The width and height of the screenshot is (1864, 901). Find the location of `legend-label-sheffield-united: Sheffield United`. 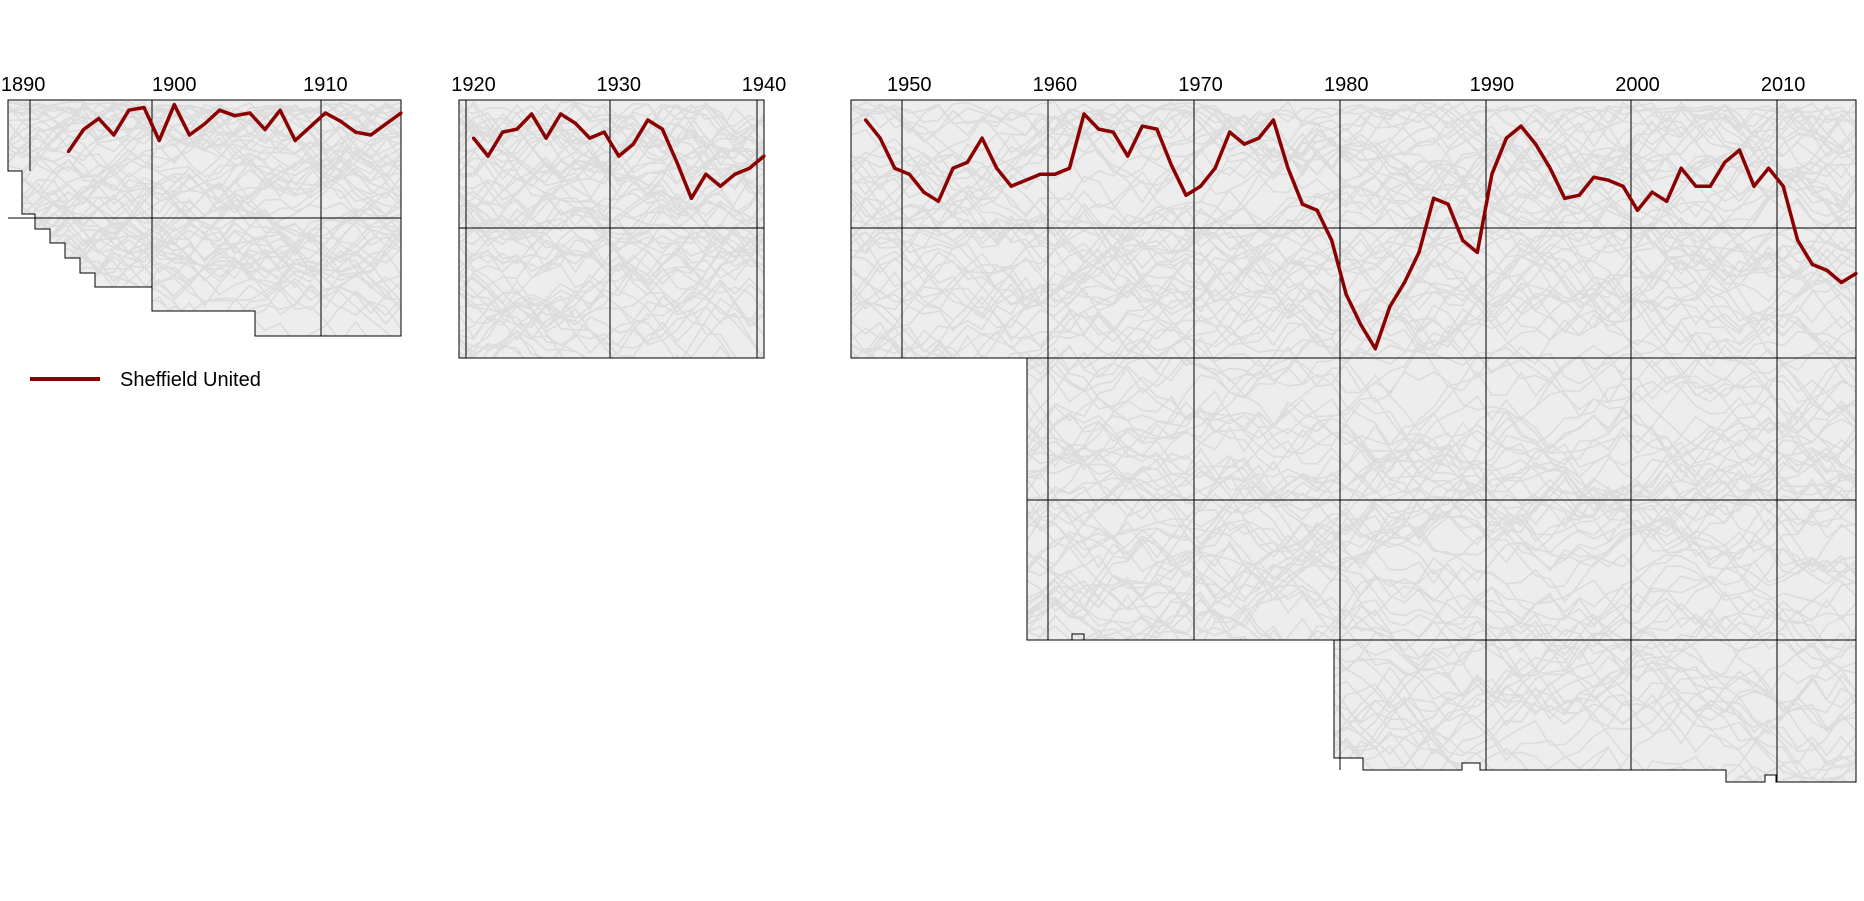

legend-label-sheffield-united: Sheffield United is located at coordinates (190, 380).